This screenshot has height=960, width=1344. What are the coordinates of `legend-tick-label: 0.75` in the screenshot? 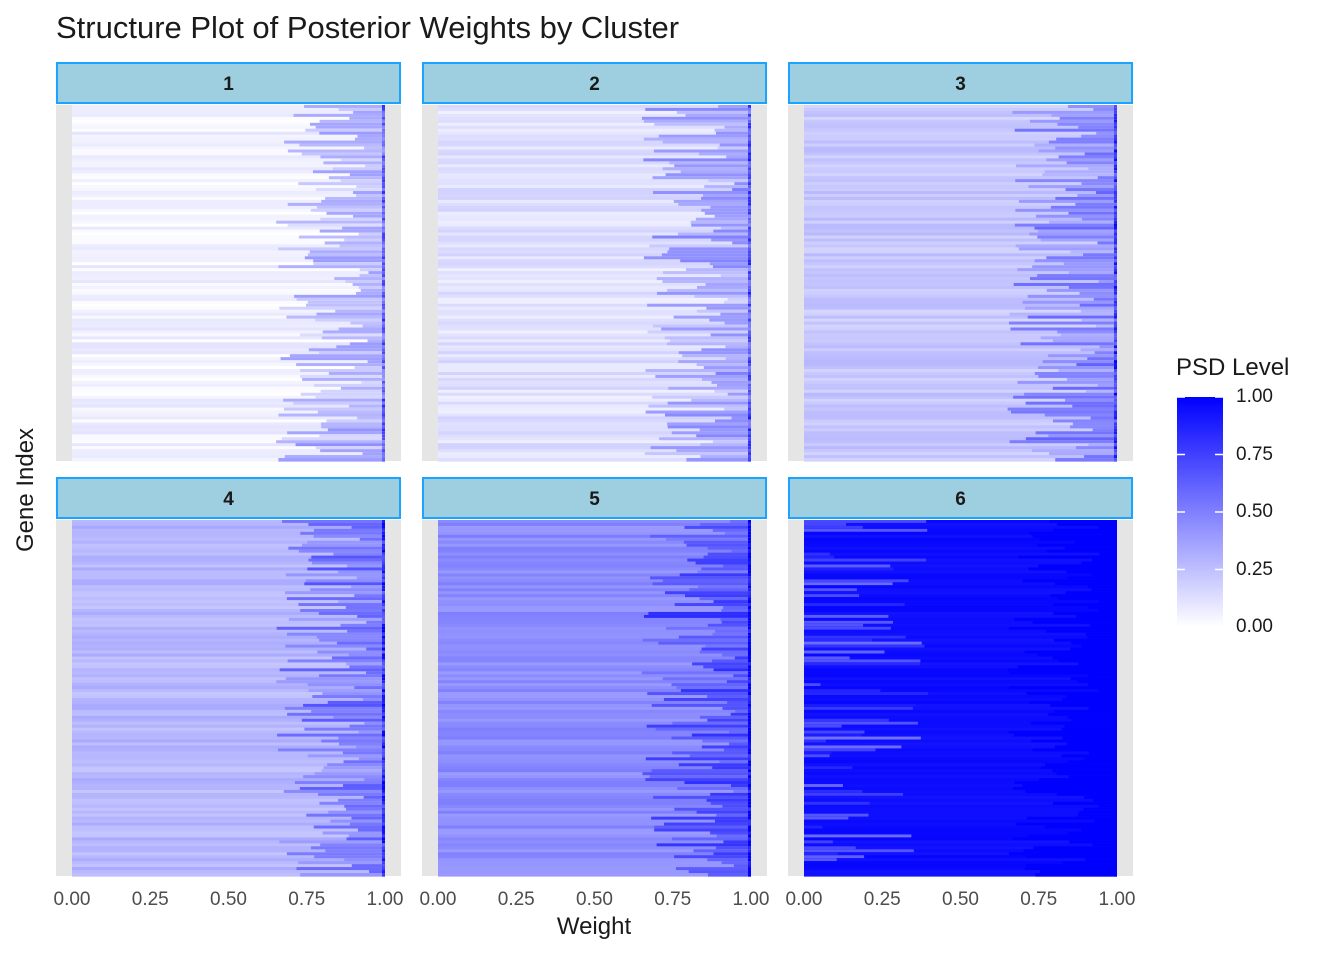 It's located at (1254, 454).